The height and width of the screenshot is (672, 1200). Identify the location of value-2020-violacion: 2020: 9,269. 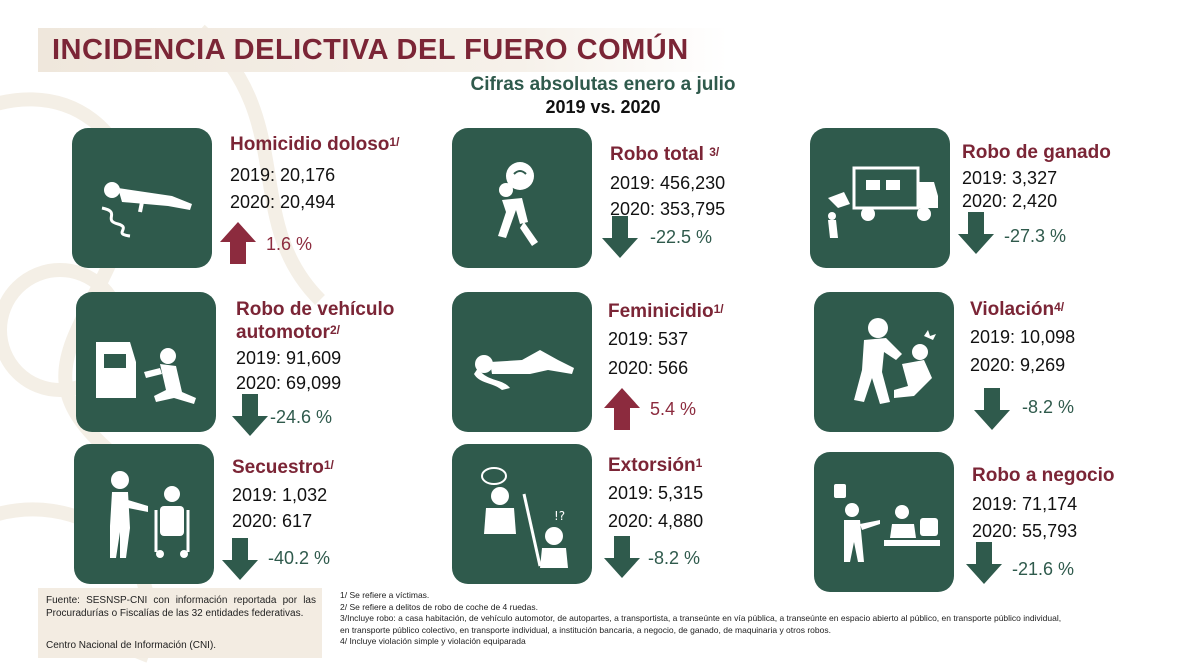
(1018, 365).